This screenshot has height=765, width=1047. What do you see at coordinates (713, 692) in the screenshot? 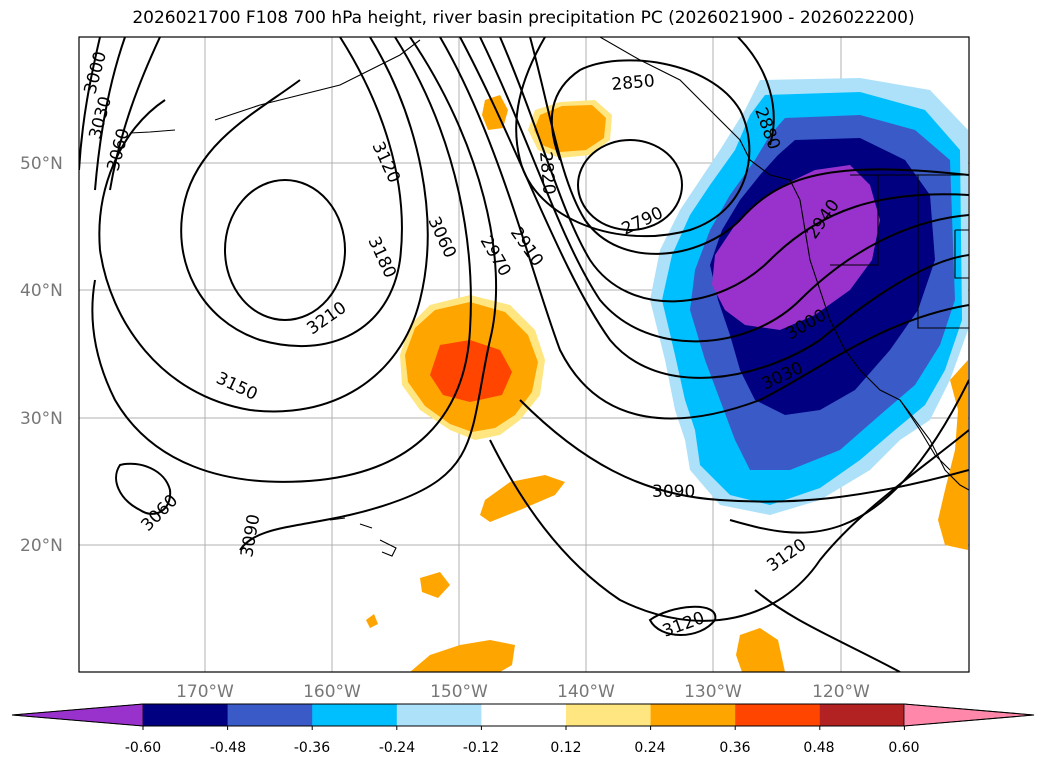
I see `lon-label-130w: 130°W` at bounding box center [713, 692].